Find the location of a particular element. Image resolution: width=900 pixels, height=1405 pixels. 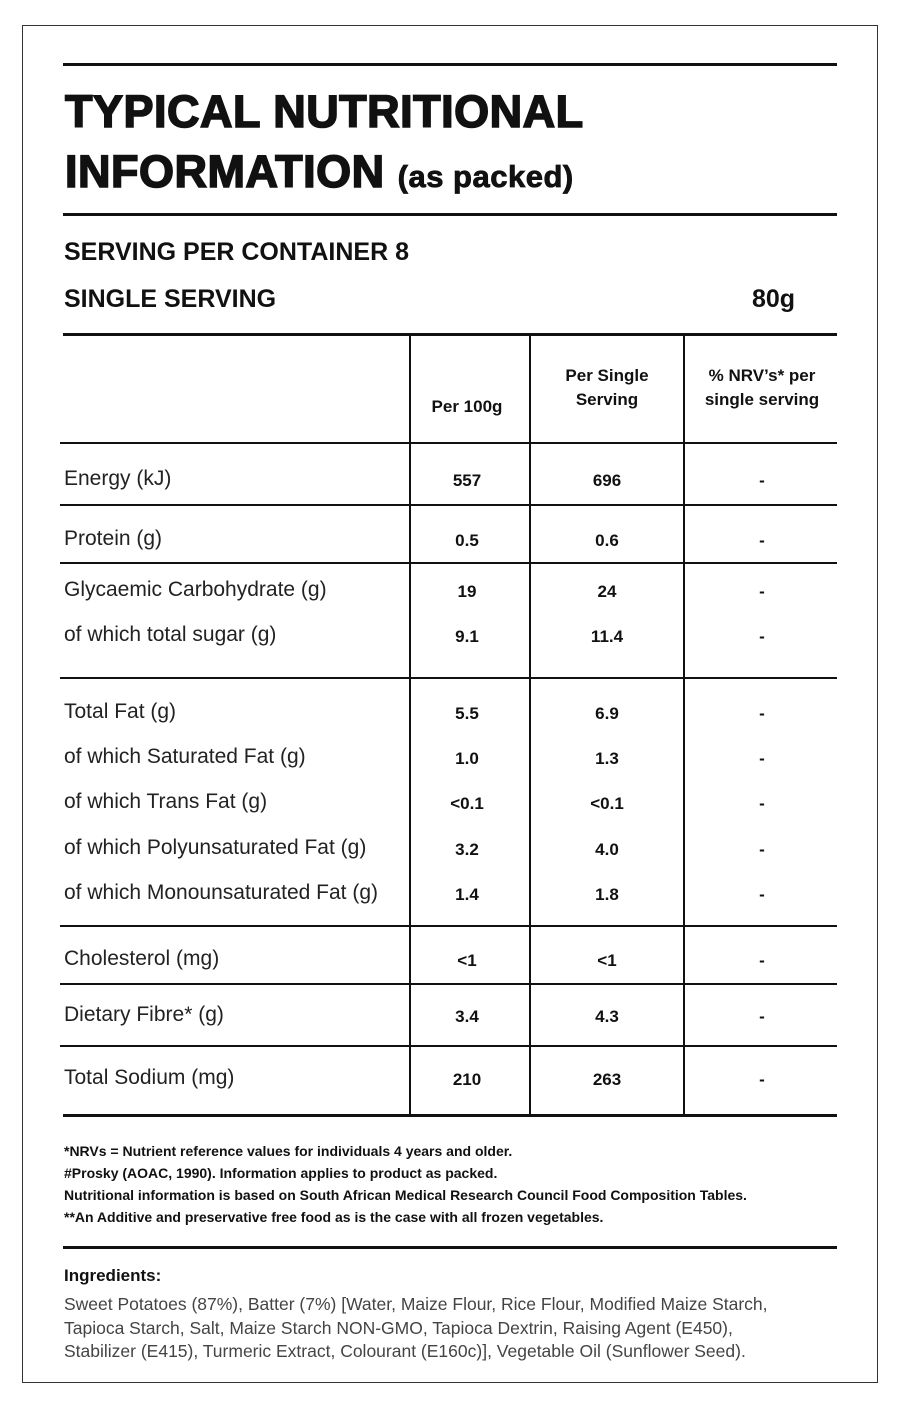

nutrient-value: 0.5 is located at coordinates (467, 540).